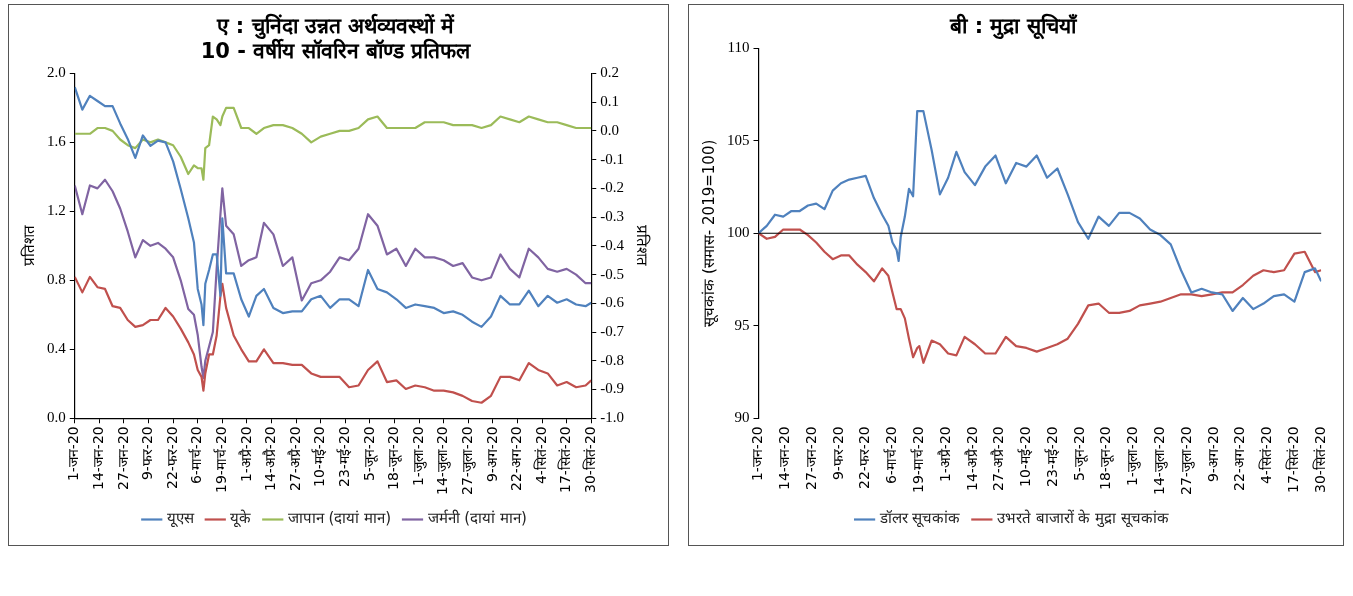  I want to click on chart-title: बी : मुद्रा सूचियाँ, so click(1013, 27).